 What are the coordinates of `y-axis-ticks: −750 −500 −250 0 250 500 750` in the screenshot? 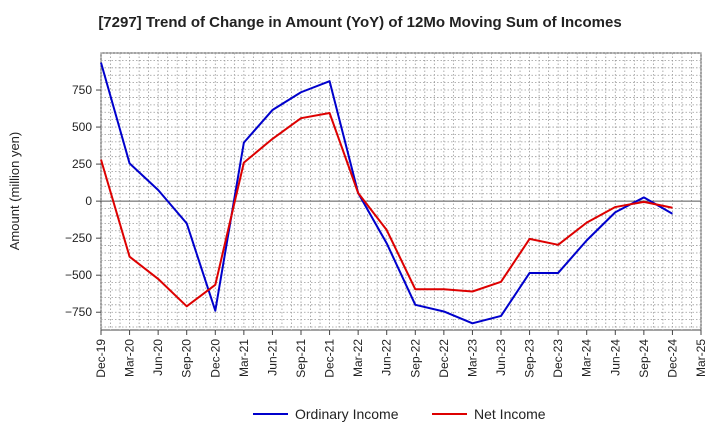 It's located at (83, 201).